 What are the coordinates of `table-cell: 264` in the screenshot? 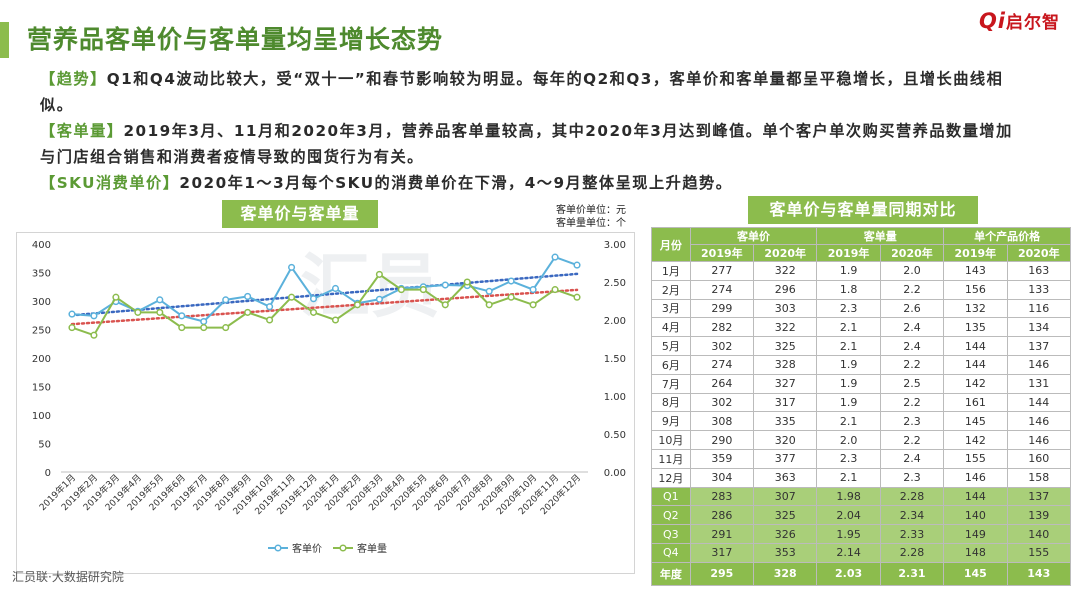 It's located at (722, 383).